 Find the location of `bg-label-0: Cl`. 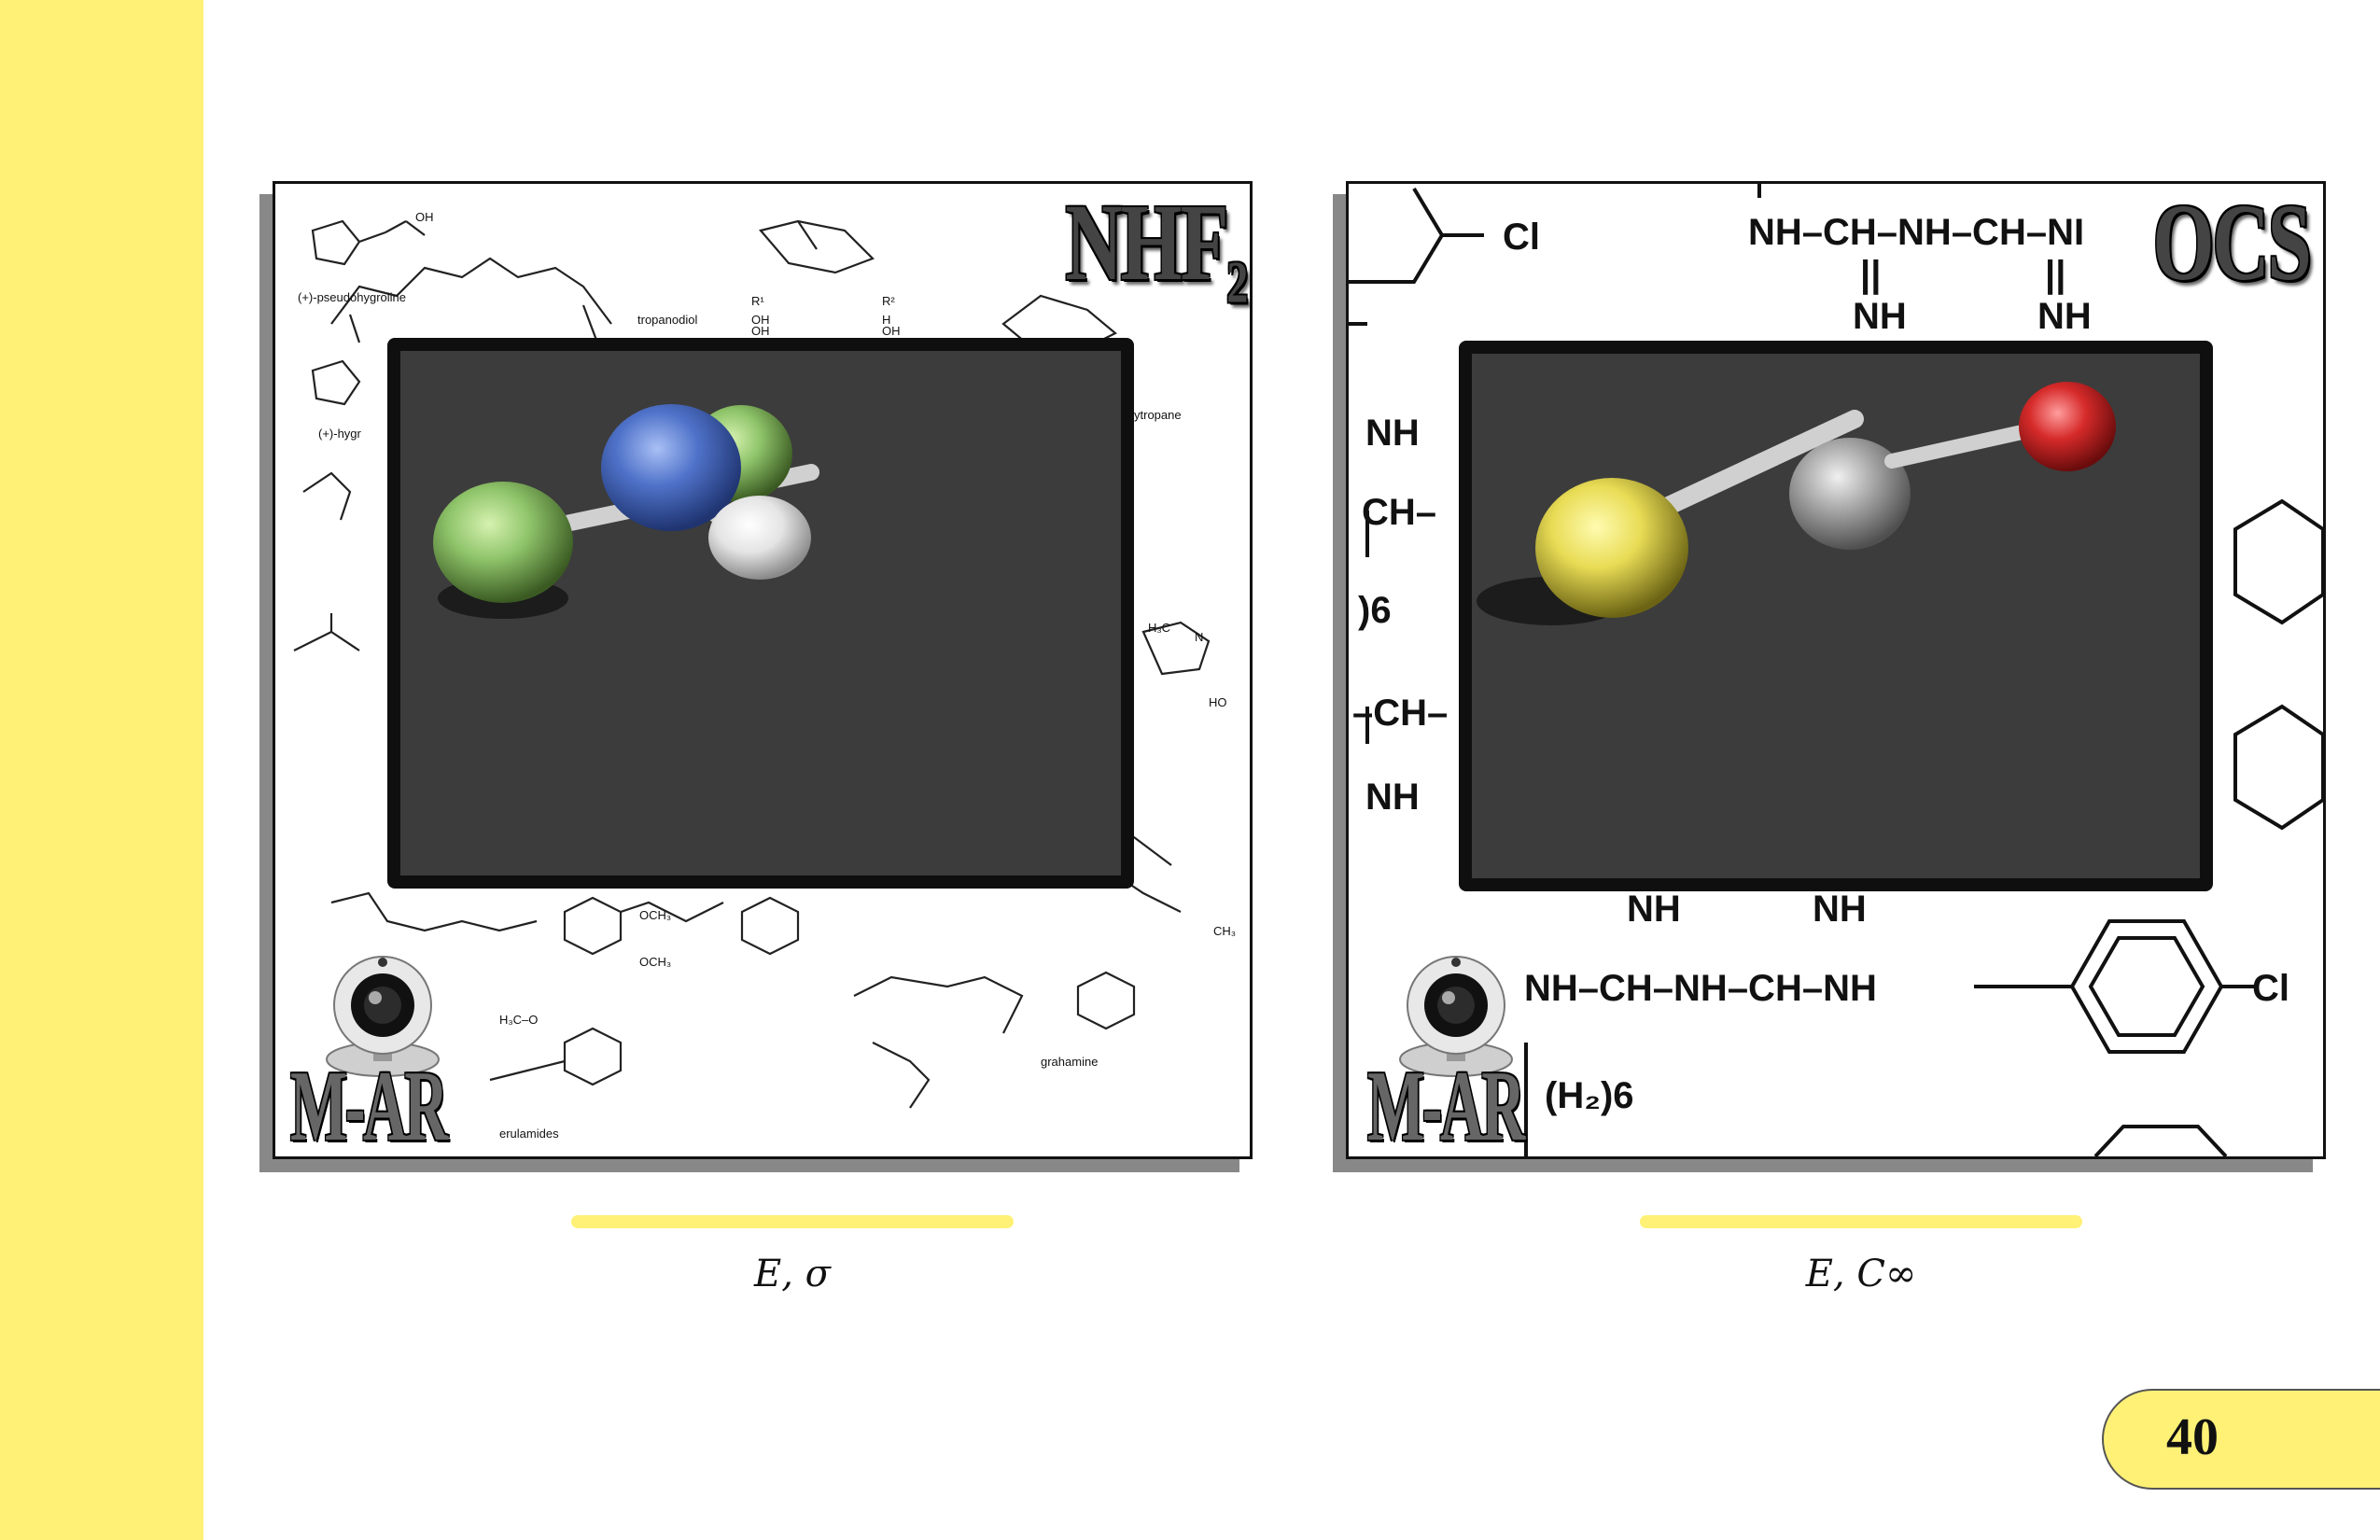

bg-label-0: Cl is located at coordinates (1521, 237).